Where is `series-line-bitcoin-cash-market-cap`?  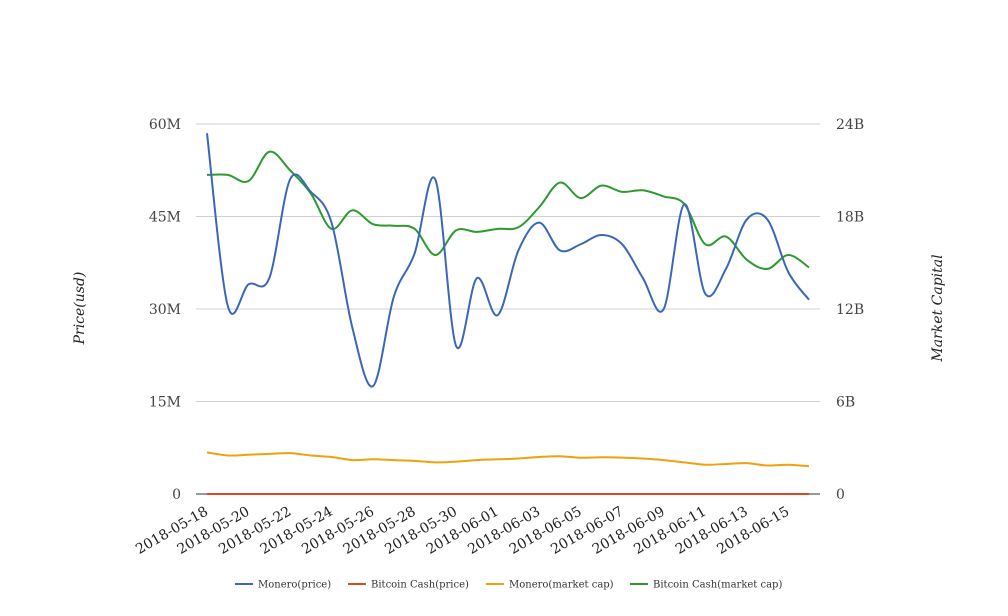 series-line-bitcoin-cash-market-cap is located at coordinates (508, 210).